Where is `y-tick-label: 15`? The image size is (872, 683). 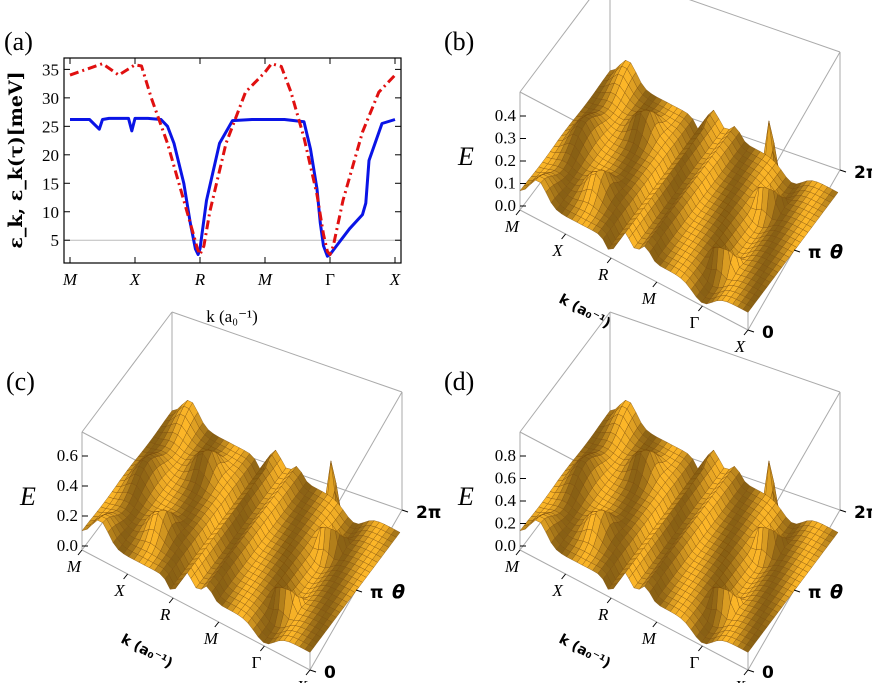 y-tick-label: 15 is located at coordinates (50, 183).